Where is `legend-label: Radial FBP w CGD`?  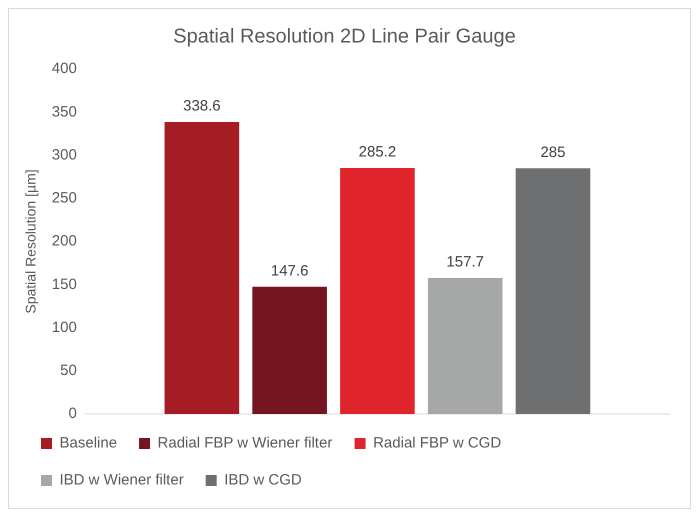 legend-label: Radial FBP w CGD is located at coordinates (437, 443).